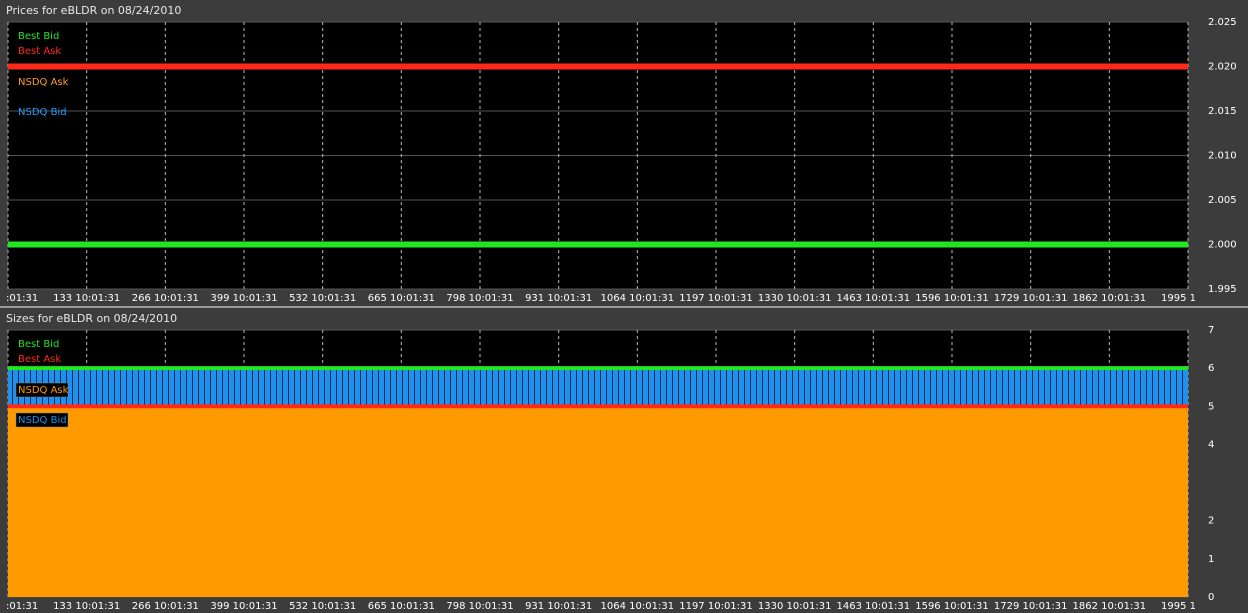  What do you see at coordinates (1211, 521) in the screenshot?
I see `y-tick-label: 2` at bounding box center [1211, 521].